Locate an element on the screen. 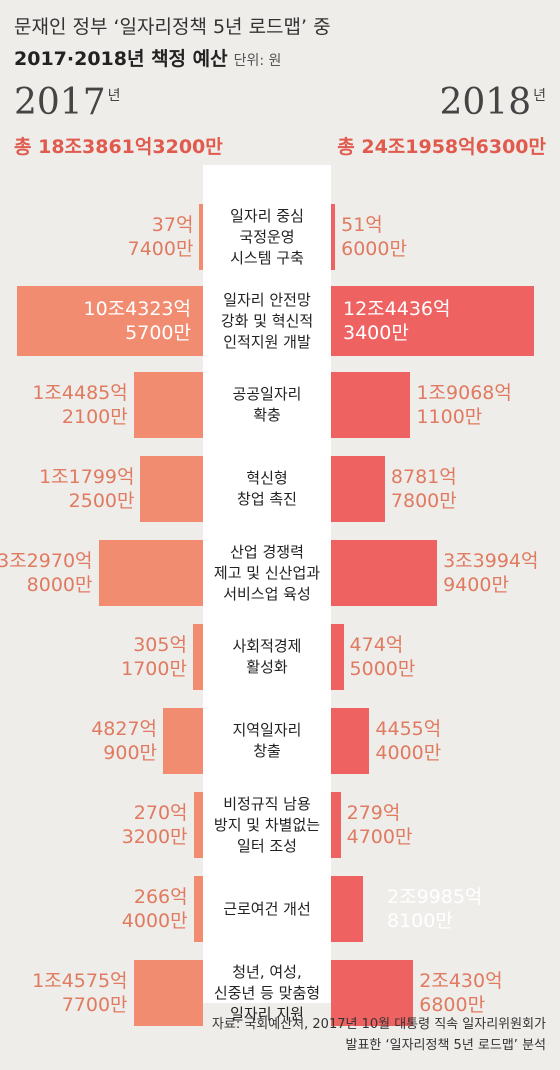 The height and width of the screenshot is (1070, 560). year-2017-number: 2017 is located at coordinates (60, 102).